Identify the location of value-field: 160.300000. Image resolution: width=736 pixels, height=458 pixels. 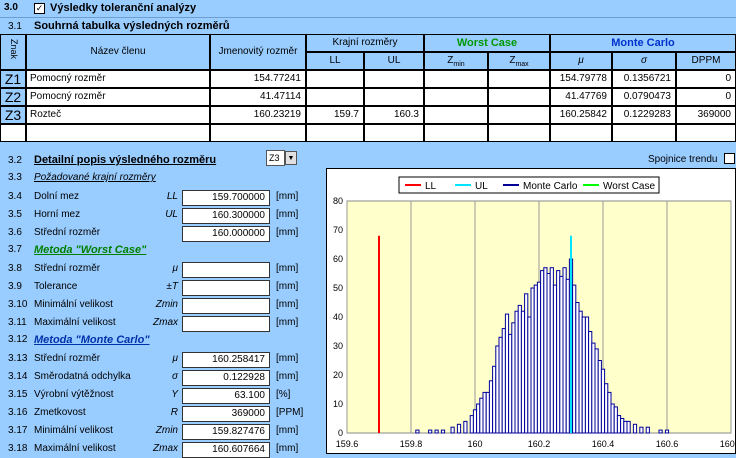
(226, 216).